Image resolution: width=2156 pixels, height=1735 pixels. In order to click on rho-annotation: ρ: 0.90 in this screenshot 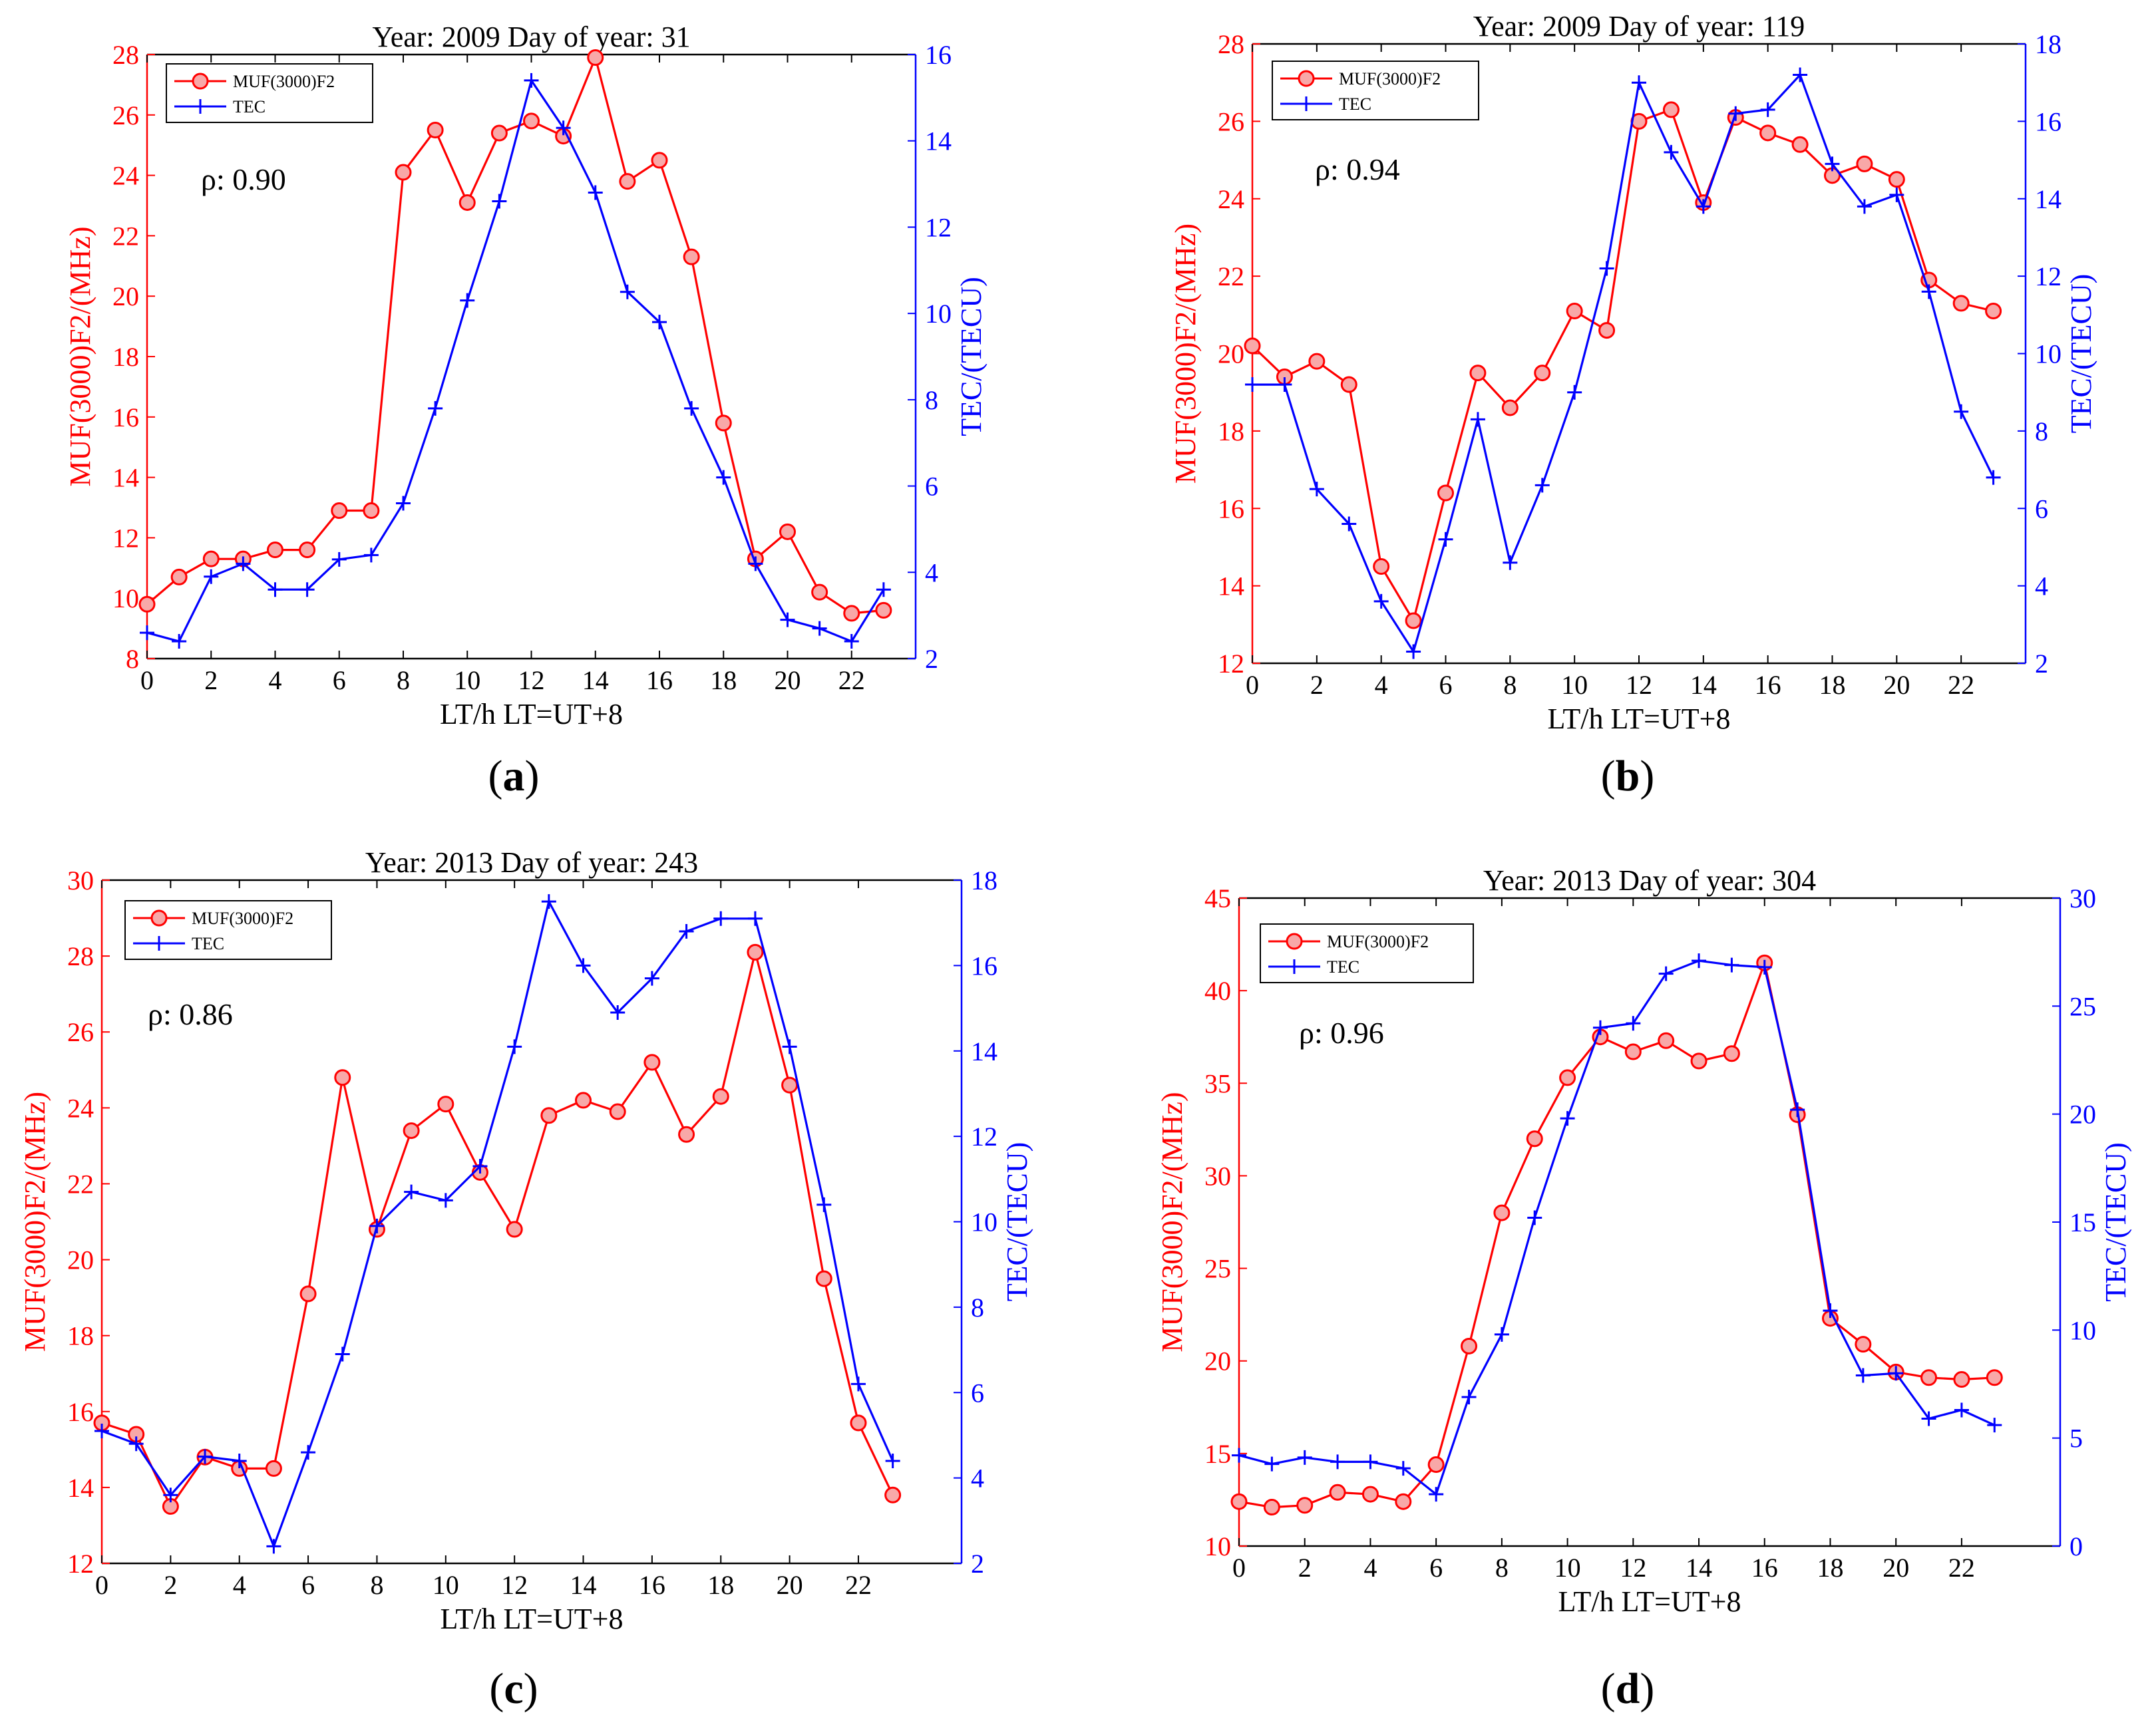, I will do `click(243, 179)`.